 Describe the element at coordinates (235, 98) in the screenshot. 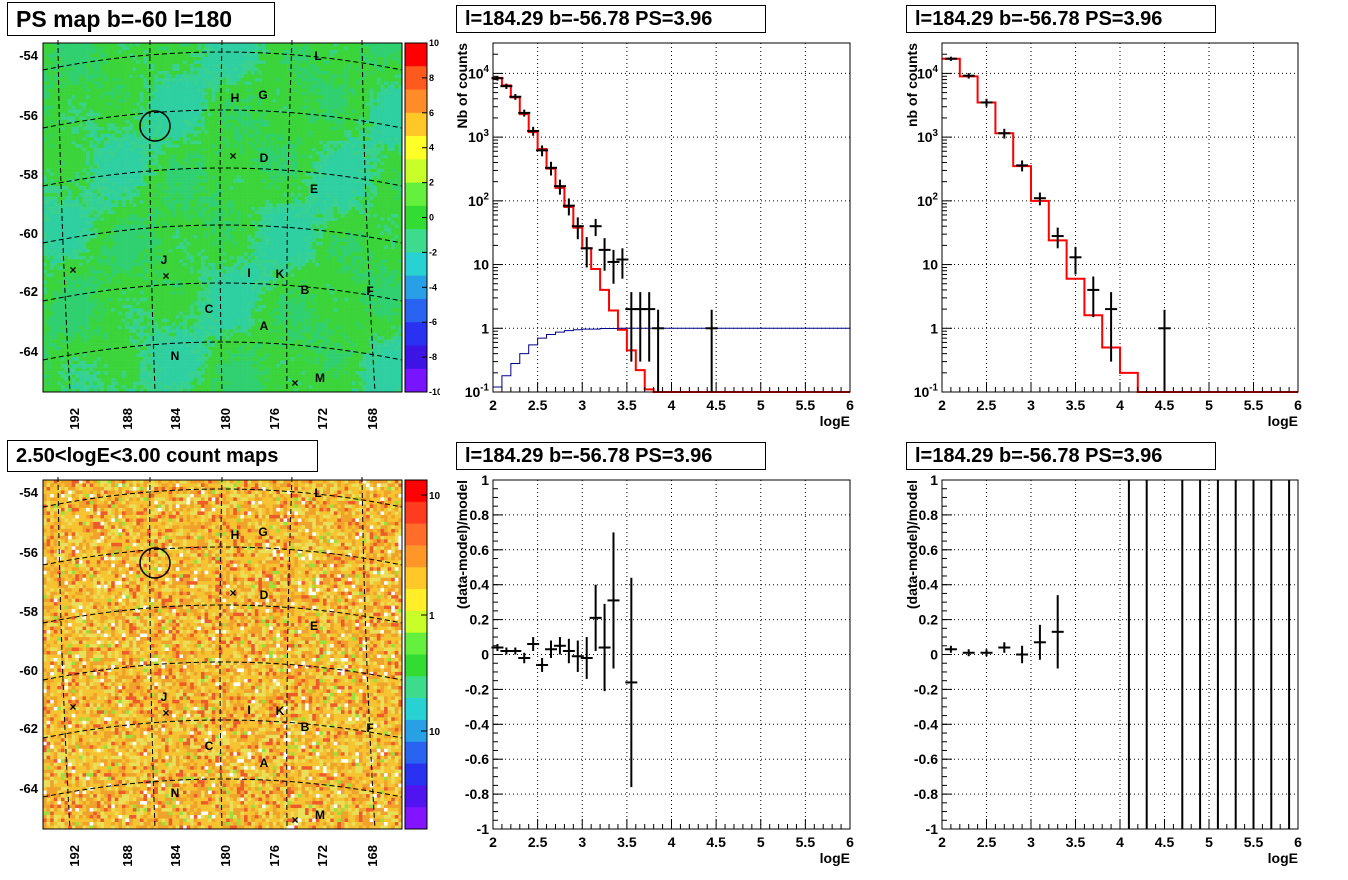

I see `source-label: H` at that location.